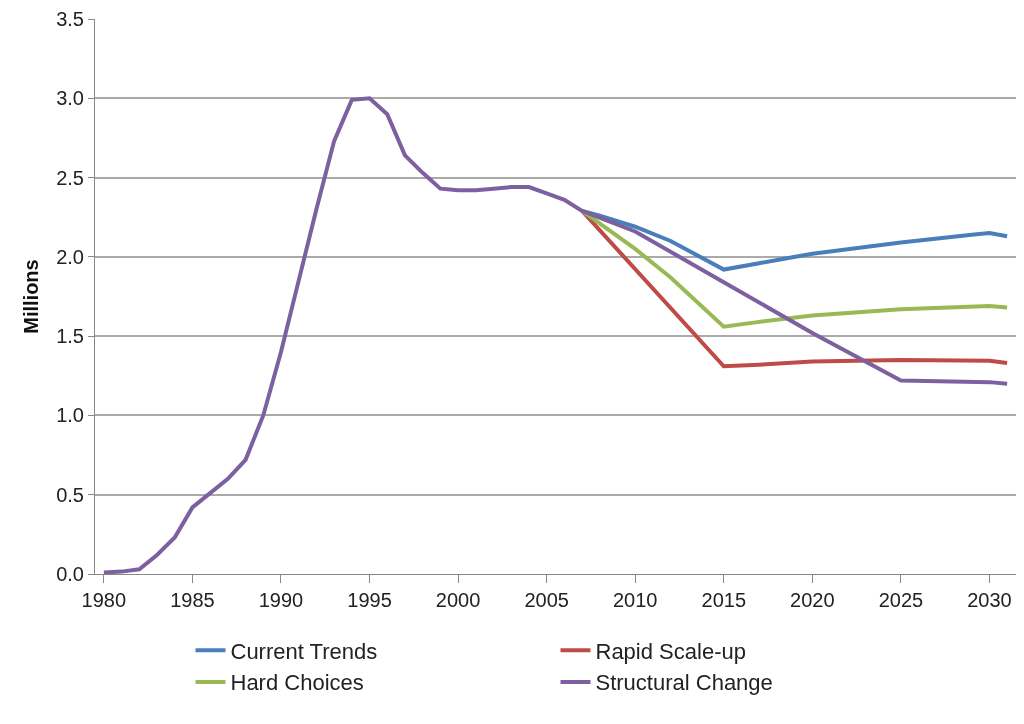 Image resolution: width=1024 pixels, height=724 pixels. I want to click on y-tick-label: 3.5, so click(70, 19).